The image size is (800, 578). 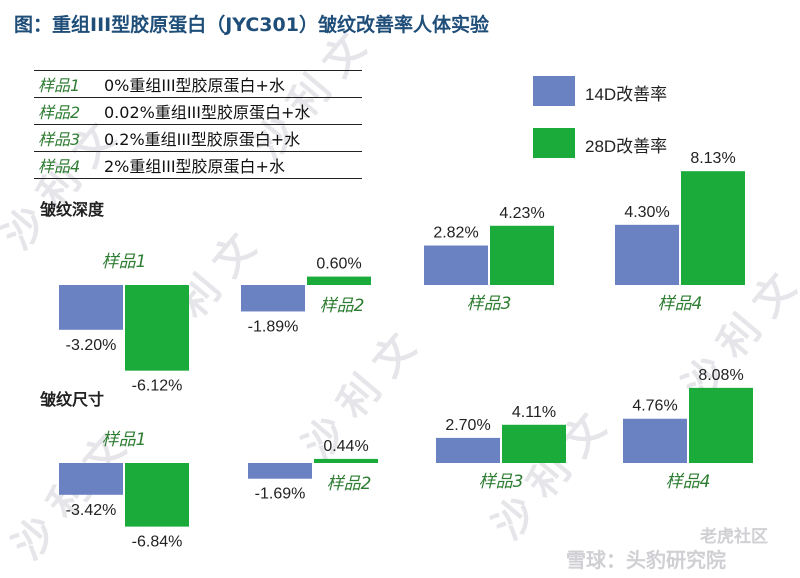 What do you see at coordinates (455, 233) in the screenshot?
I see `data-label: 2.82%` at bounding box center [455, 233].